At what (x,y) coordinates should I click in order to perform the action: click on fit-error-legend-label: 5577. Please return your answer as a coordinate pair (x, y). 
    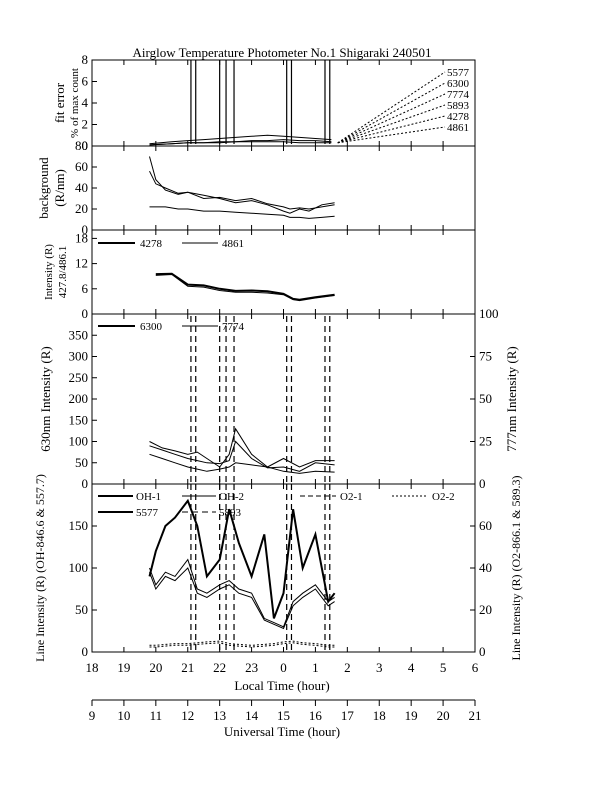
    Looking at the image, I should click on (458, 73).